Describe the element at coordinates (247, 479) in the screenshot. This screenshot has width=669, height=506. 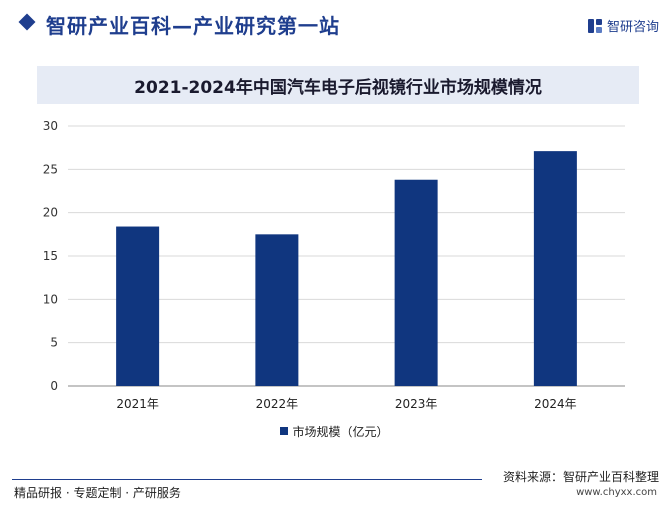
I see `footer-divider` at that location.